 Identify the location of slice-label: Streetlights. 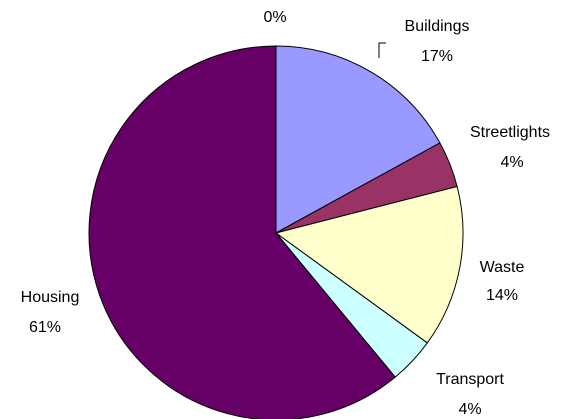
(510, 132).